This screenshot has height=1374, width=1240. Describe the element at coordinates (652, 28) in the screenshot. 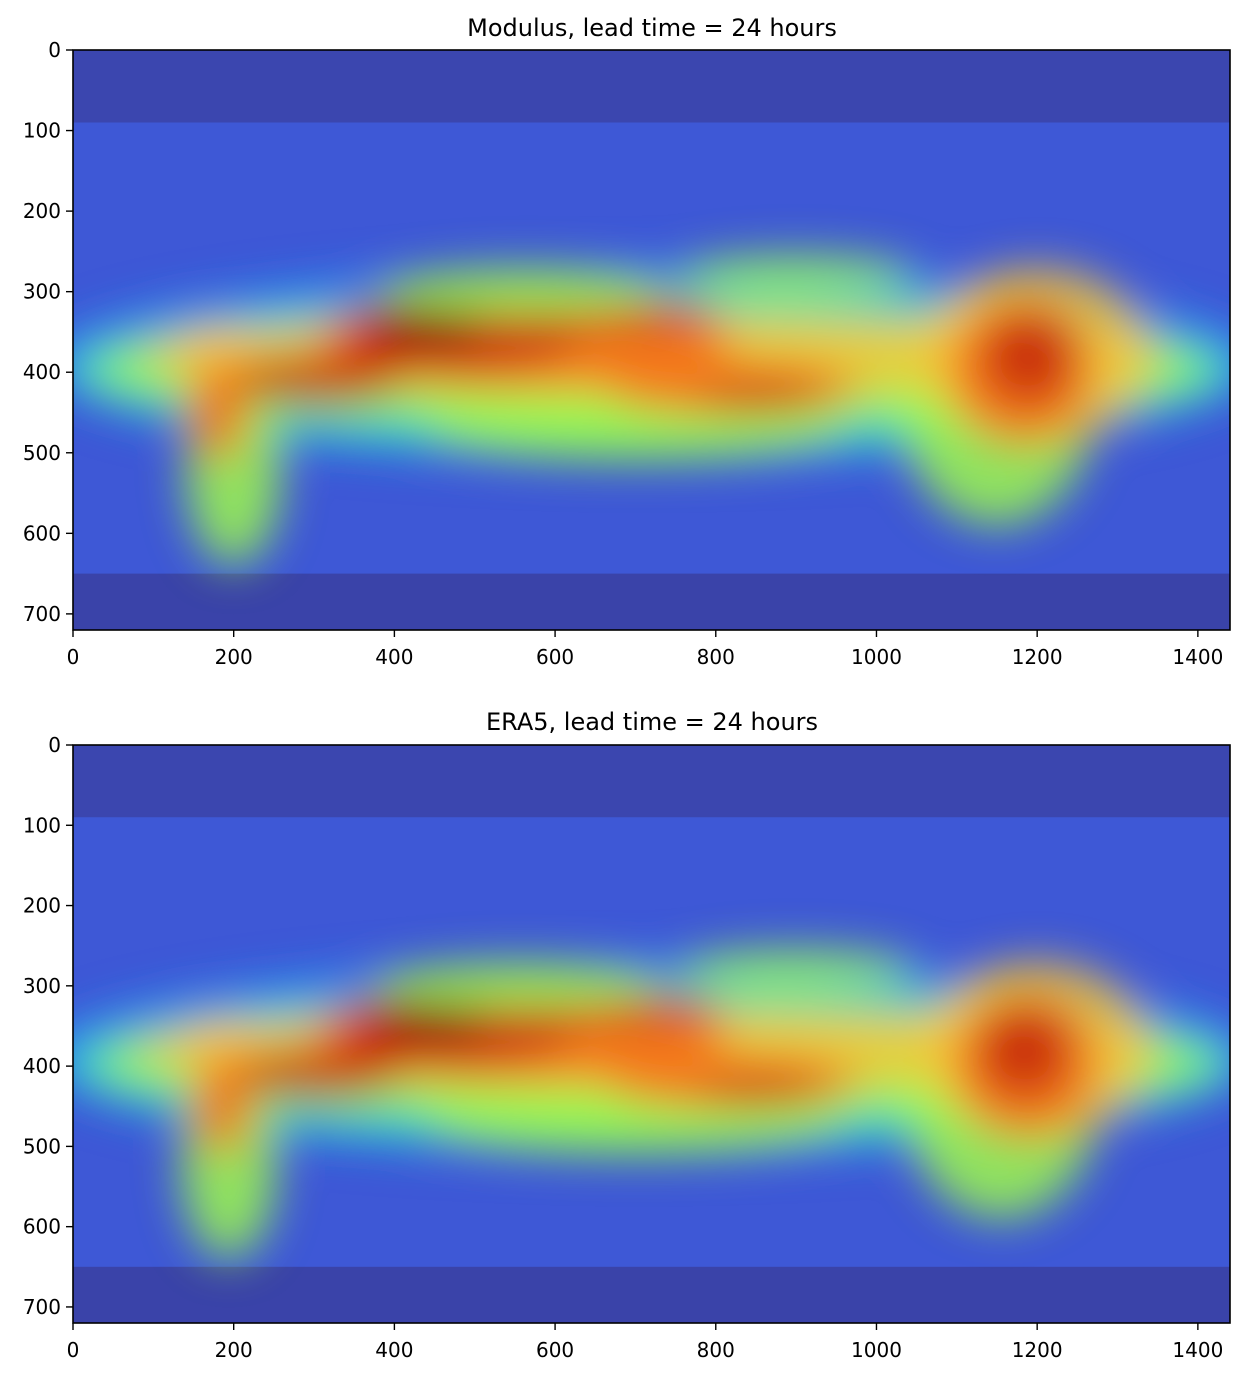

I see `panel-1-title: Modulus, lead time = 24 hours` at that location.